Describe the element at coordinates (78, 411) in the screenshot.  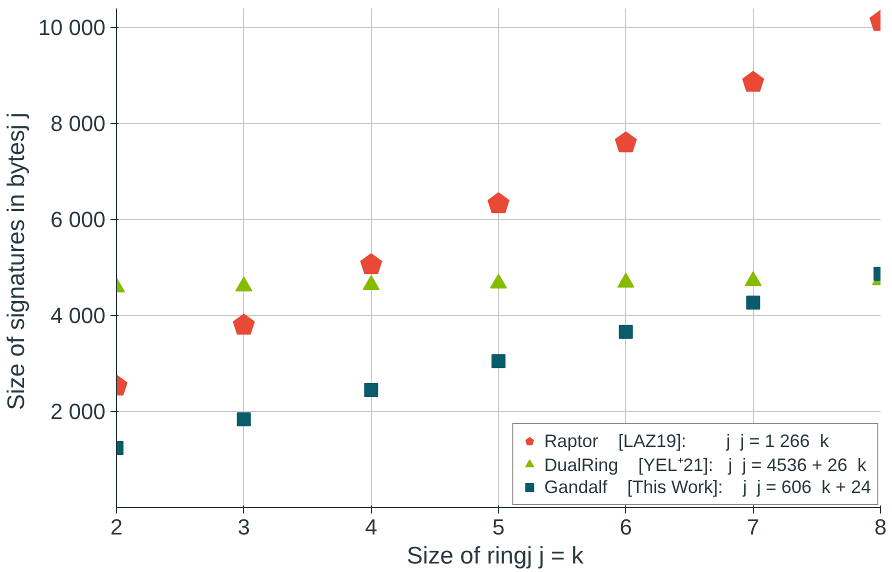
I see `y-tick-label: 2 000` at that location.